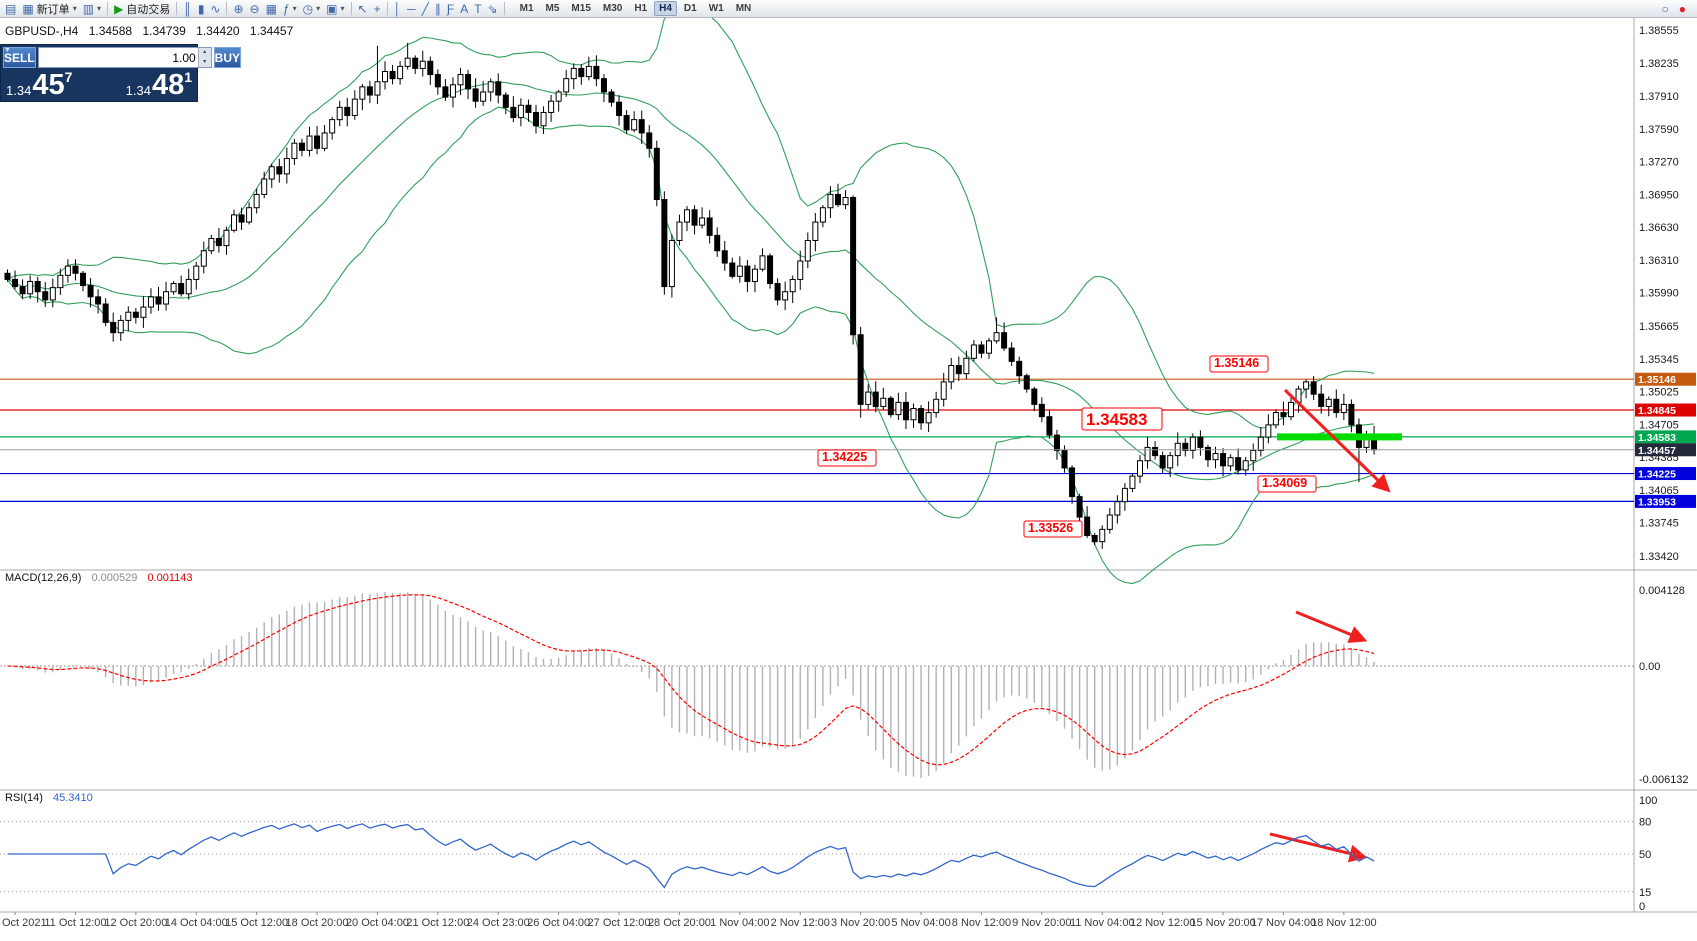  I want to click on crosshair-tool-button: +, so click(377, 9).